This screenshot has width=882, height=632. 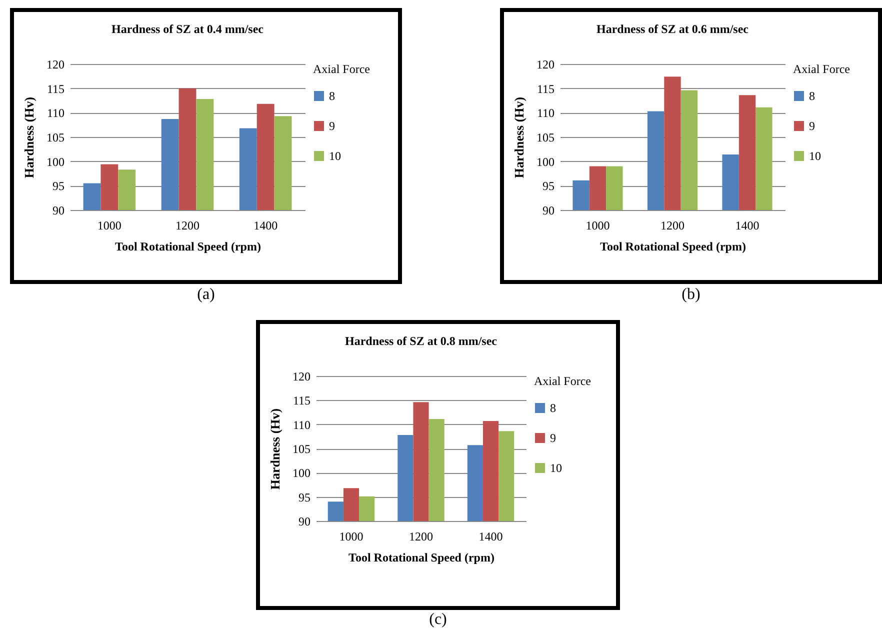 What do you see at coordinates (673, 29) in the screenshot?
I see `chart-title: Hardness of SZ at 0.6 mm/sec` at bounding box center [673, 29].